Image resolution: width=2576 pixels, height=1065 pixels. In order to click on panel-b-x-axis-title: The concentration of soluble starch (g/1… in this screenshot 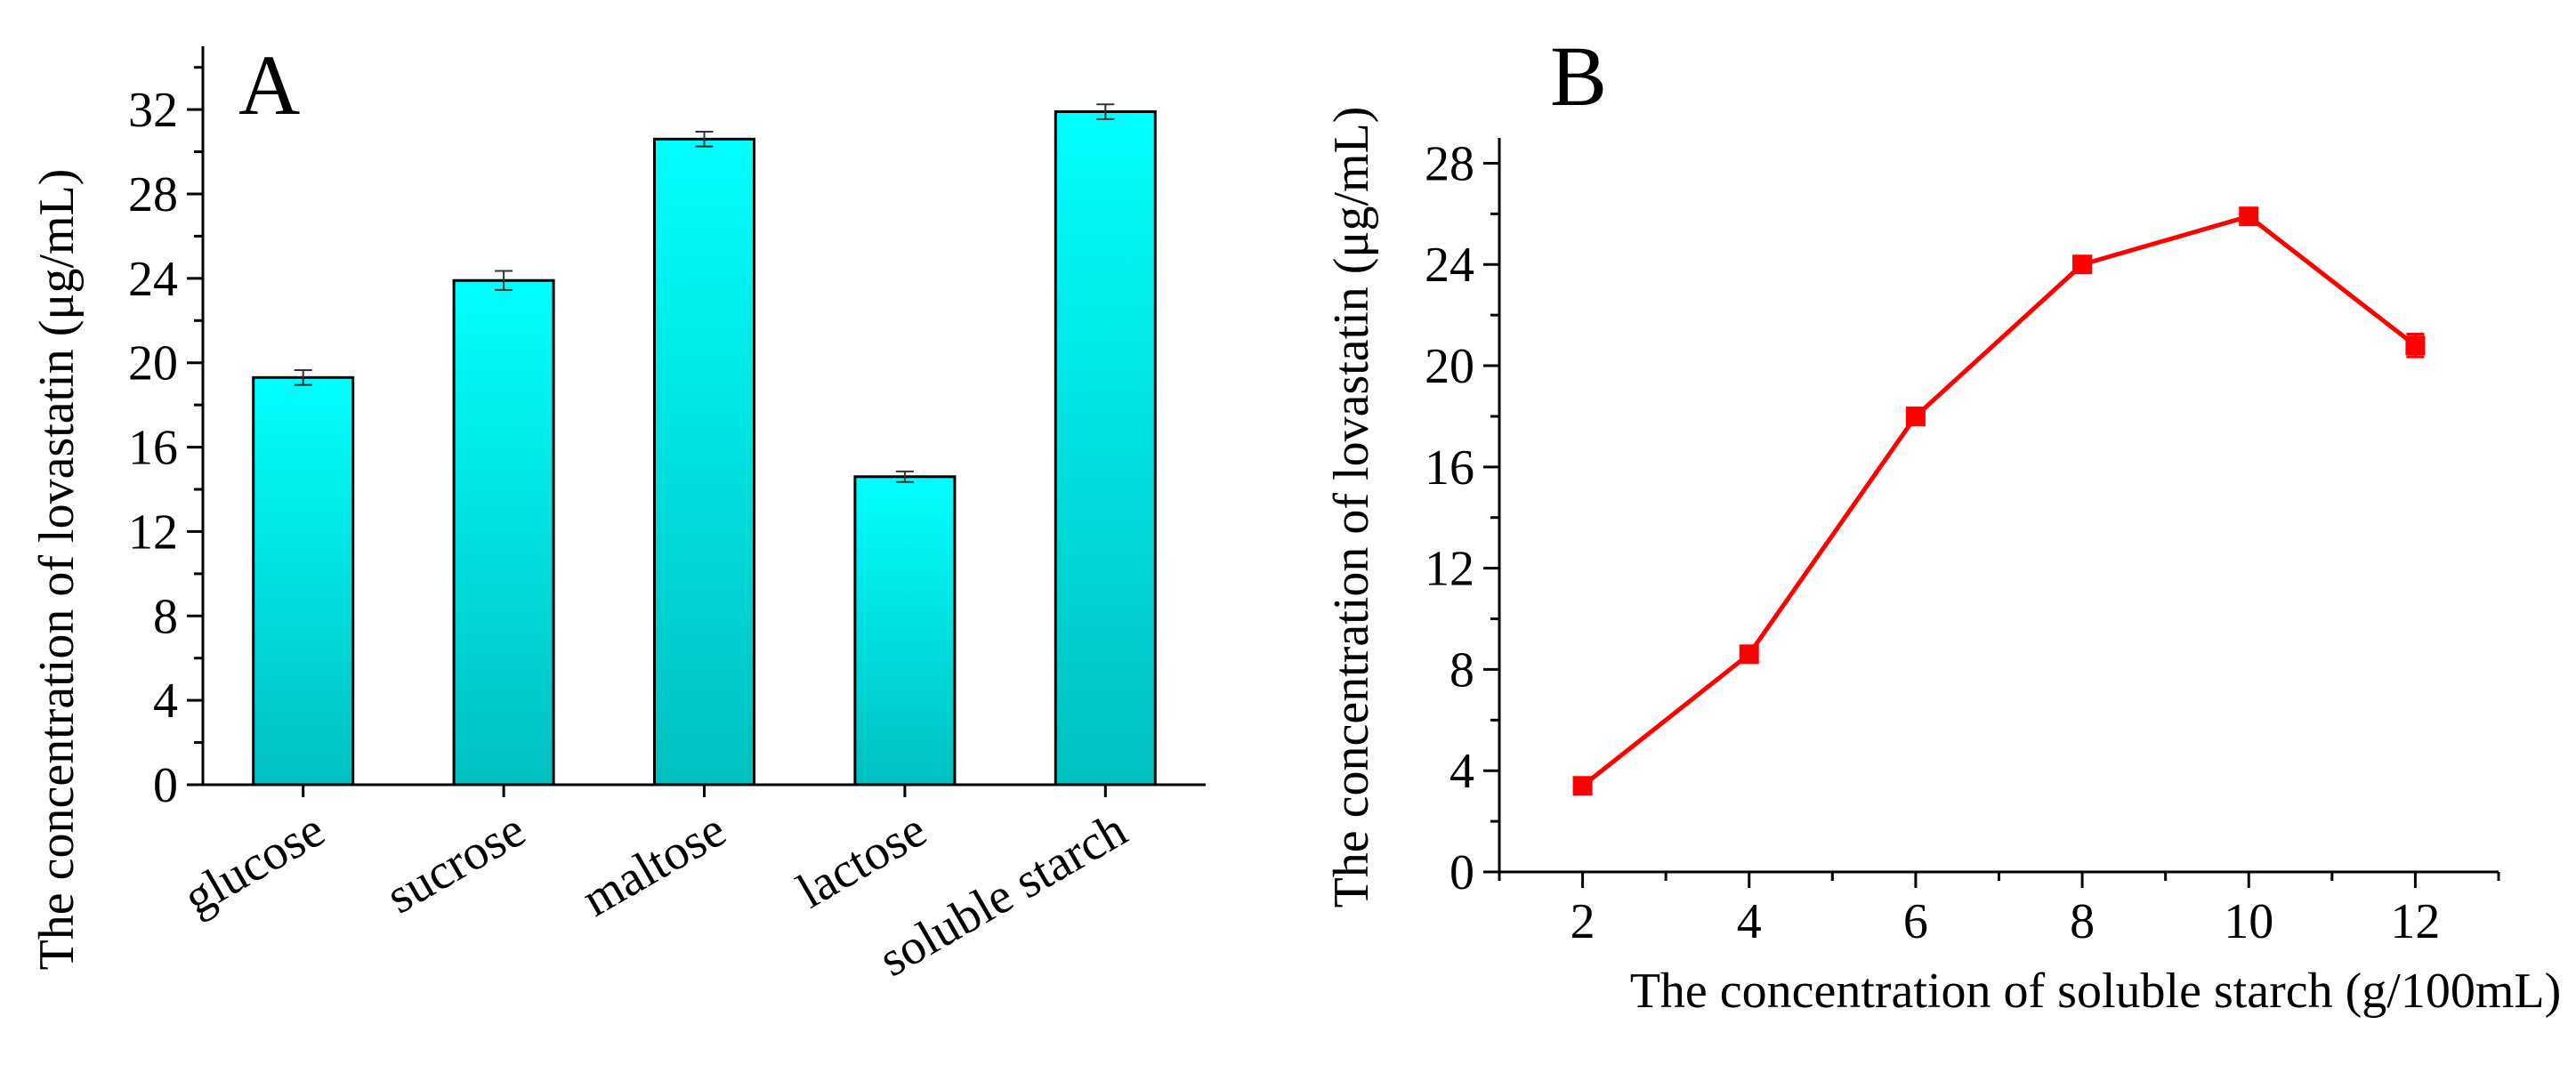, I will do `click(2096, 991)`.